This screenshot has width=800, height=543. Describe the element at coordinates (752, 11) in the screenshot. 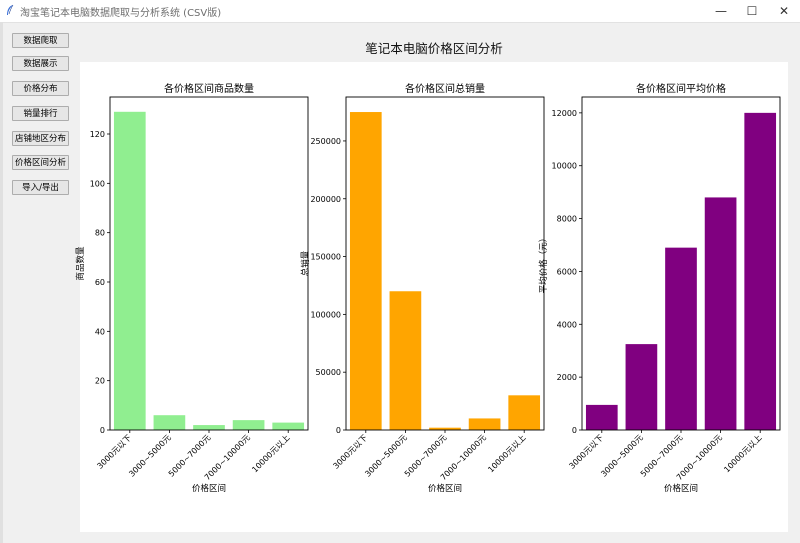

I see `maximize-button: ☐` at that location.